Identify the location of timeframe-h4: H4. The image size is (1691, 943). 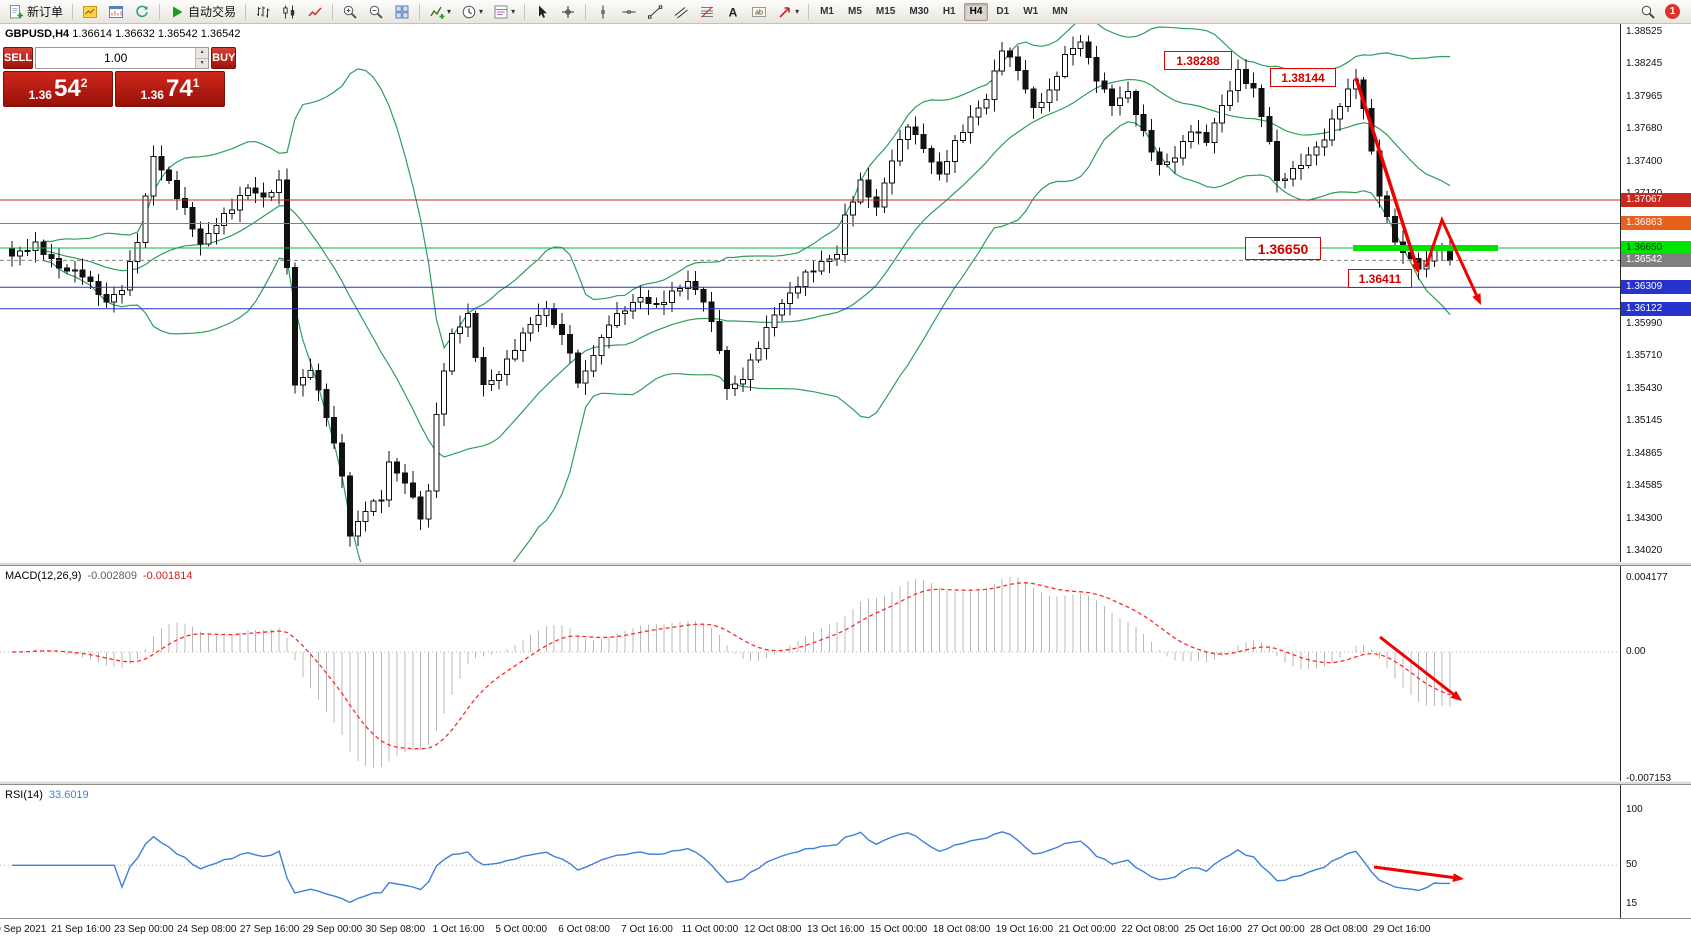
(976, 11).